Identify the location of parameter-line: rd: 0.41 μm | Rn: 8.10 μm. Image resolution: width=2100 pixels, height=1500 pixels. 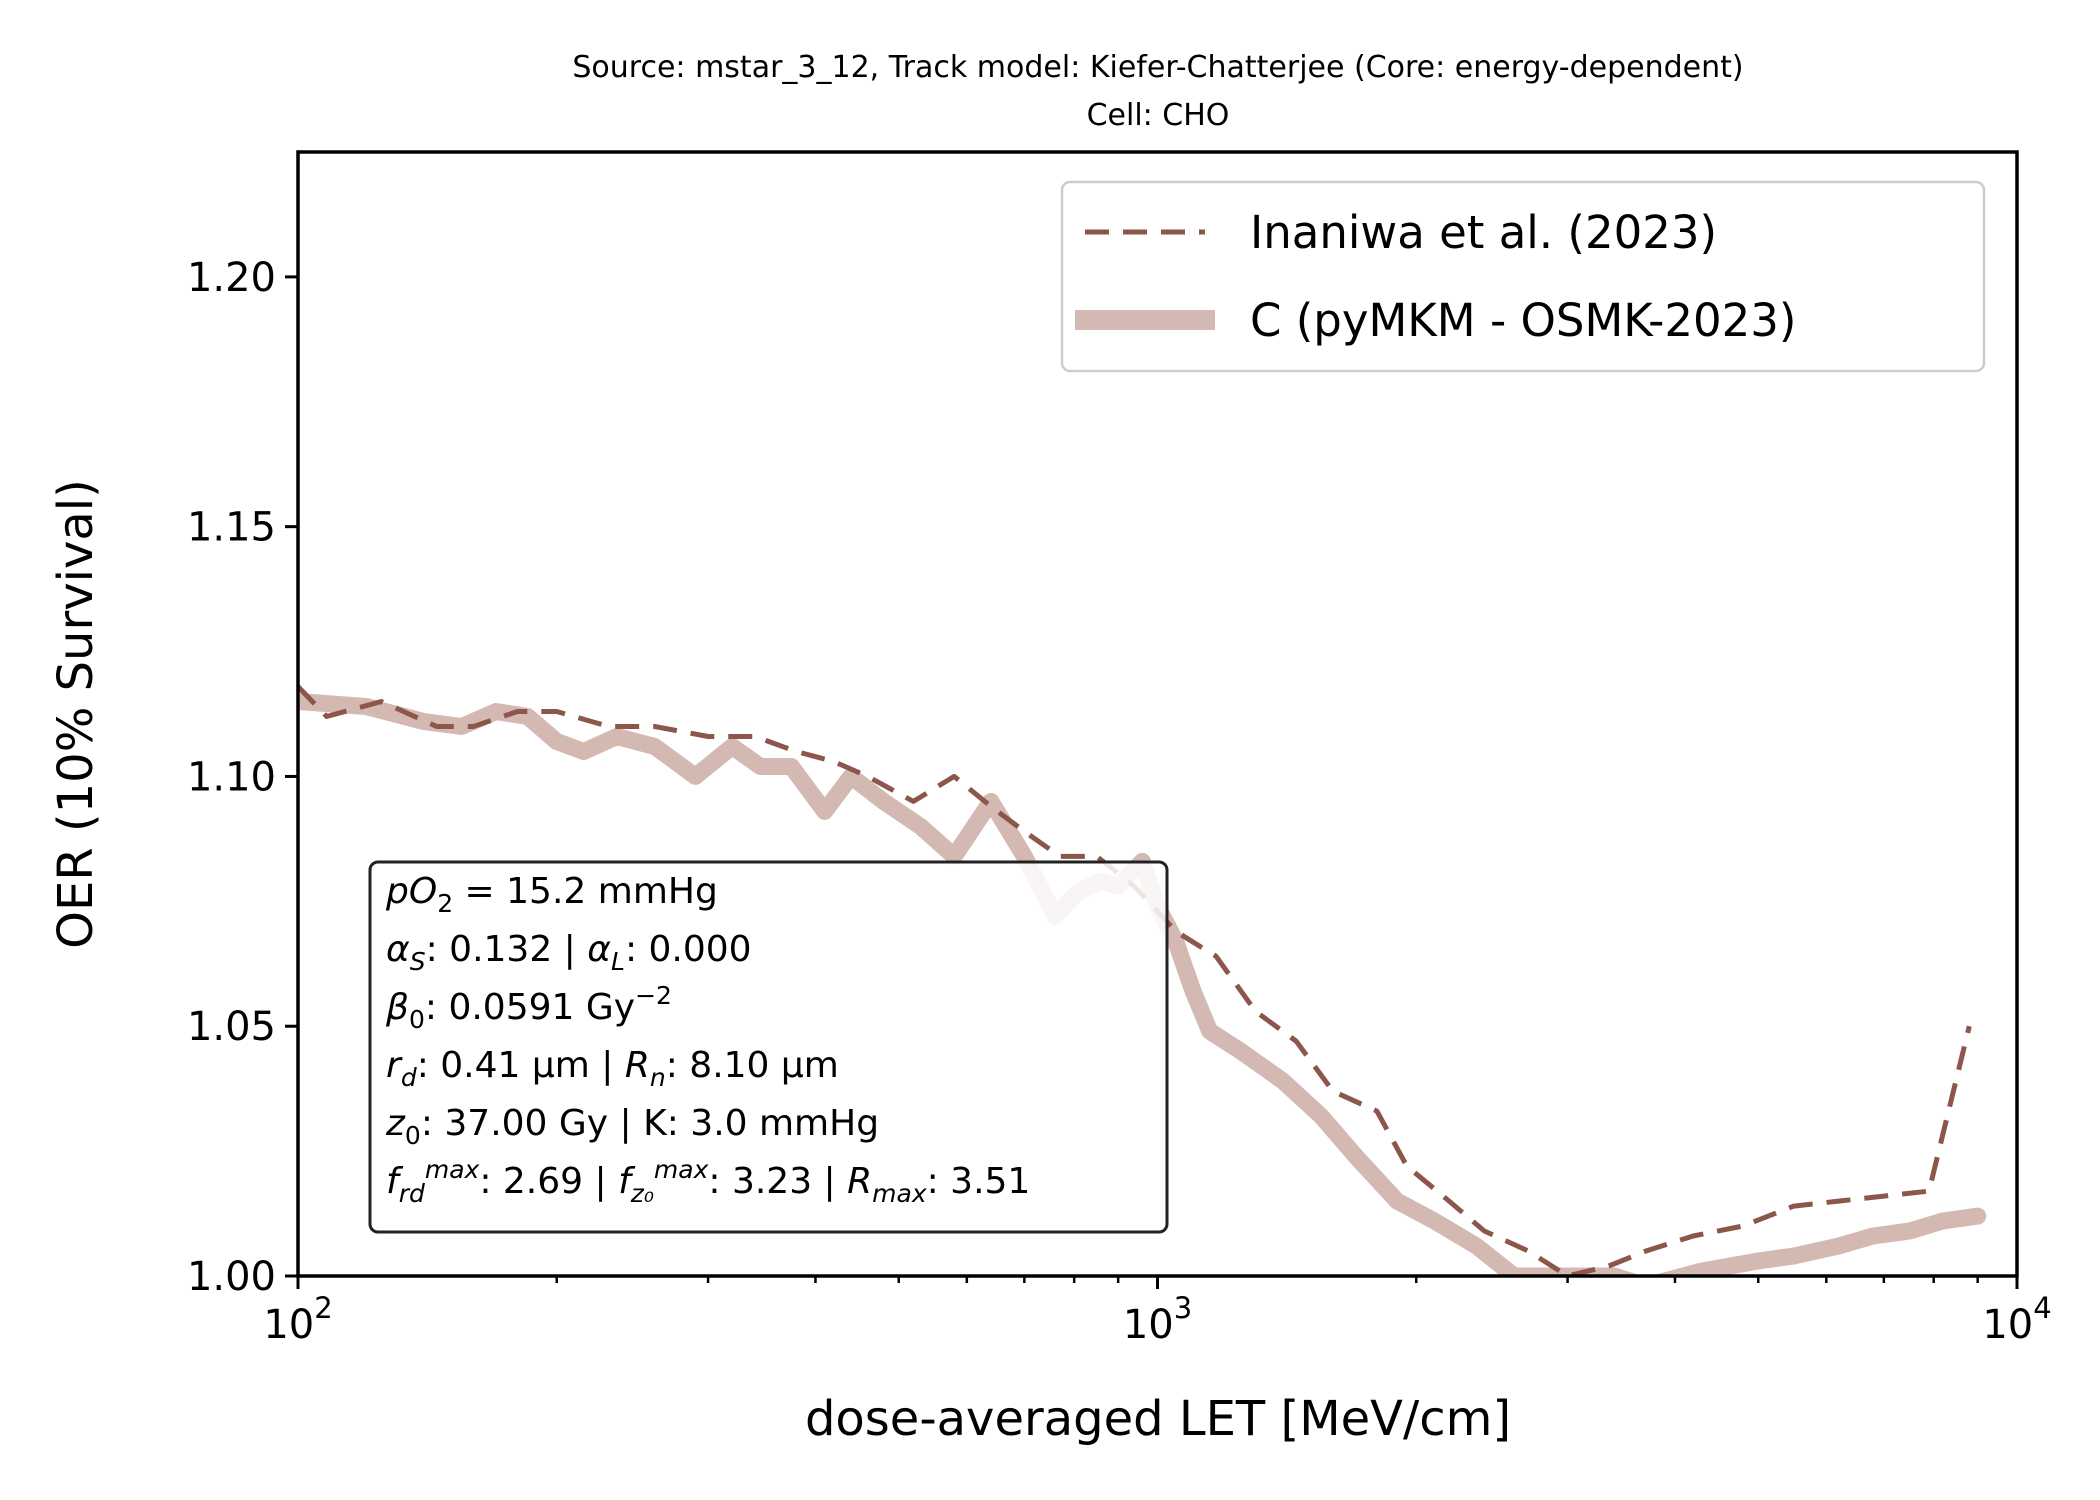
(612, 1068).